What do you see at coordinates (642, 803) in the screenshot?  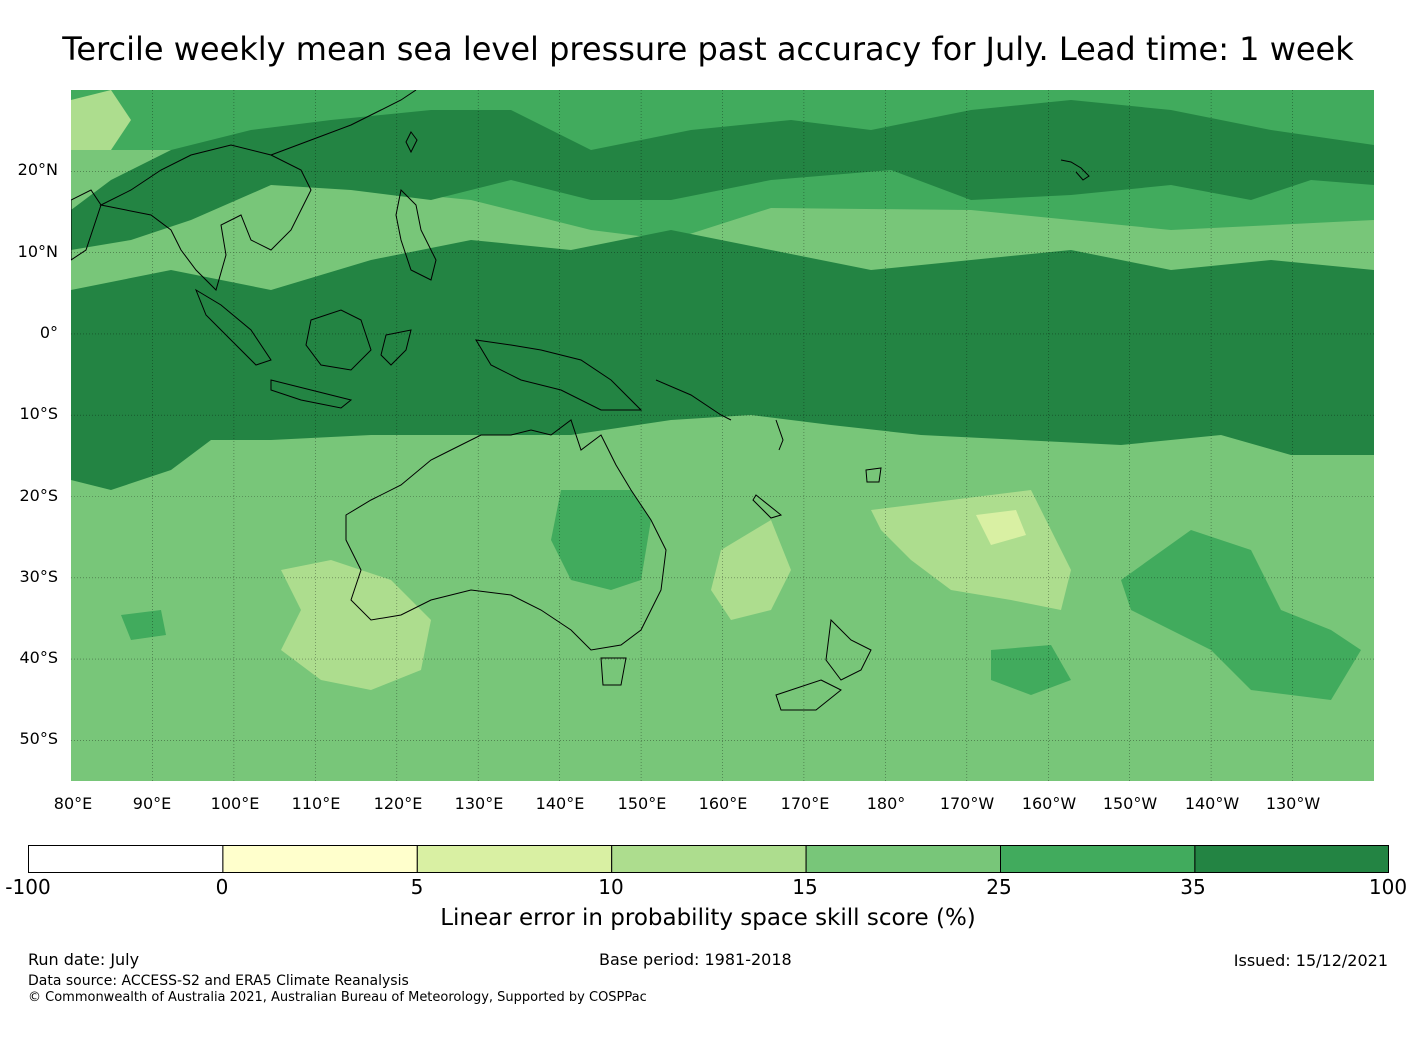 I see `lon-label-150e: 150°E` at bounding box center [642, 803].